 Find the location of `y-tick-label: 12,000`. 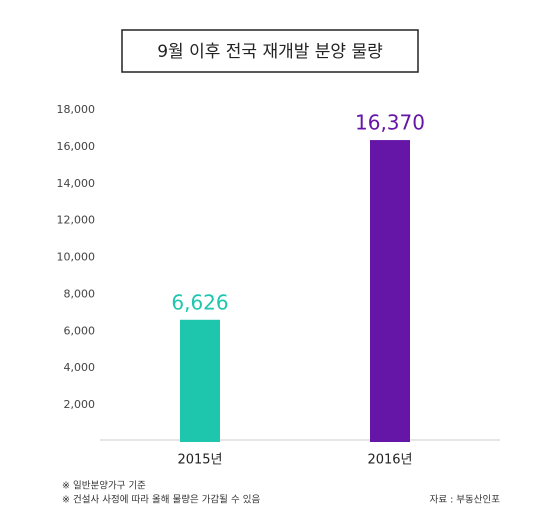

y-tick-label: 12,000 is located at coordinates (76, 220).